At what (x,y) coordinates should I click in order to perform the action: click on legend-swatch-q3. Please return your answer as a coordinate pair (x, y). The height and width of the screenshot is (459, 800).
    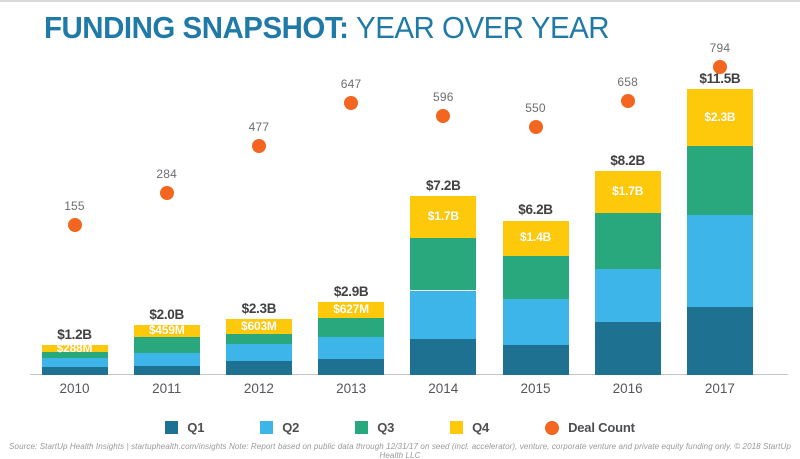
    Looking at the image, I should click on (362, 427).